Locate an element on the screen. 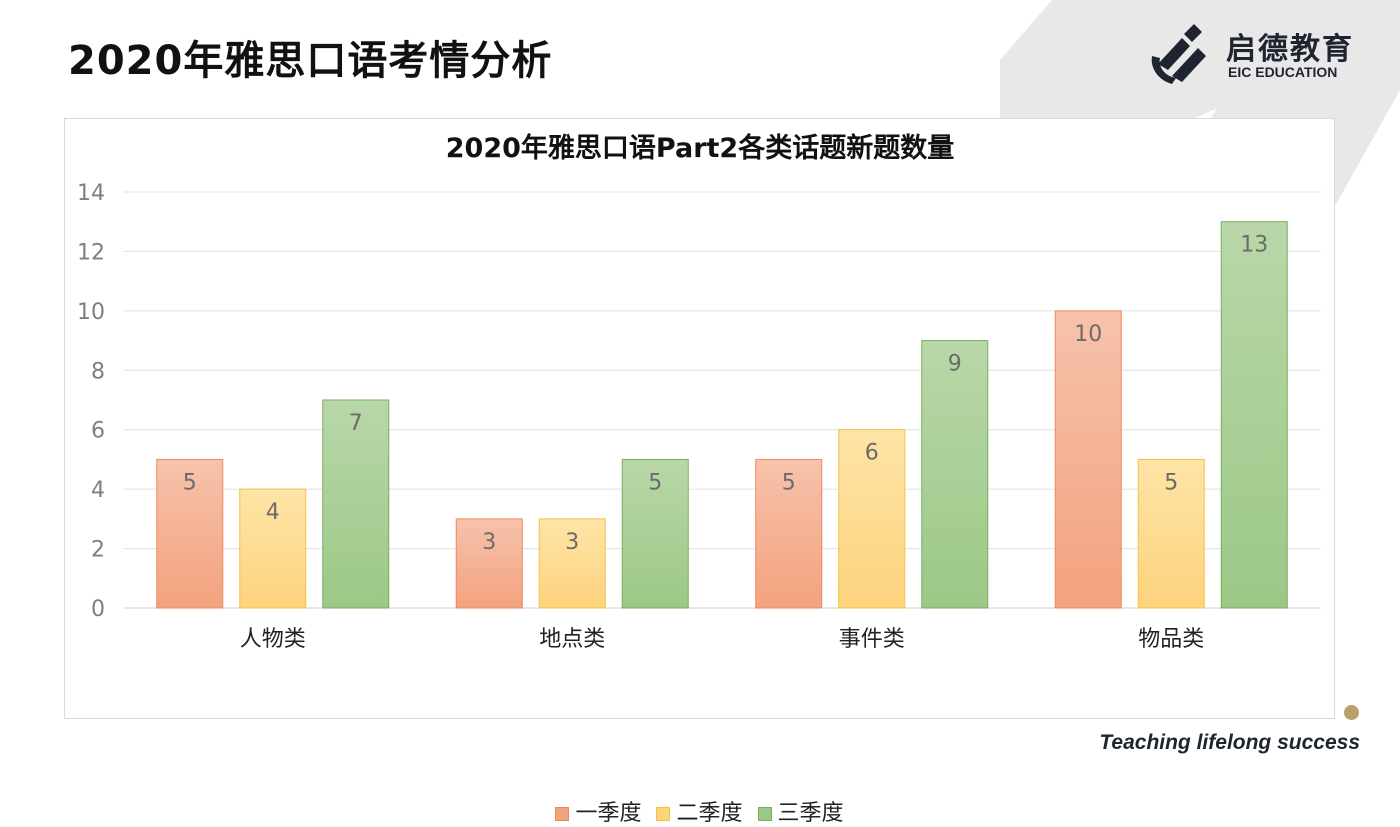 This screenshot has height=827, width=1400. background-stripes is located at coordinates (1200, 107).